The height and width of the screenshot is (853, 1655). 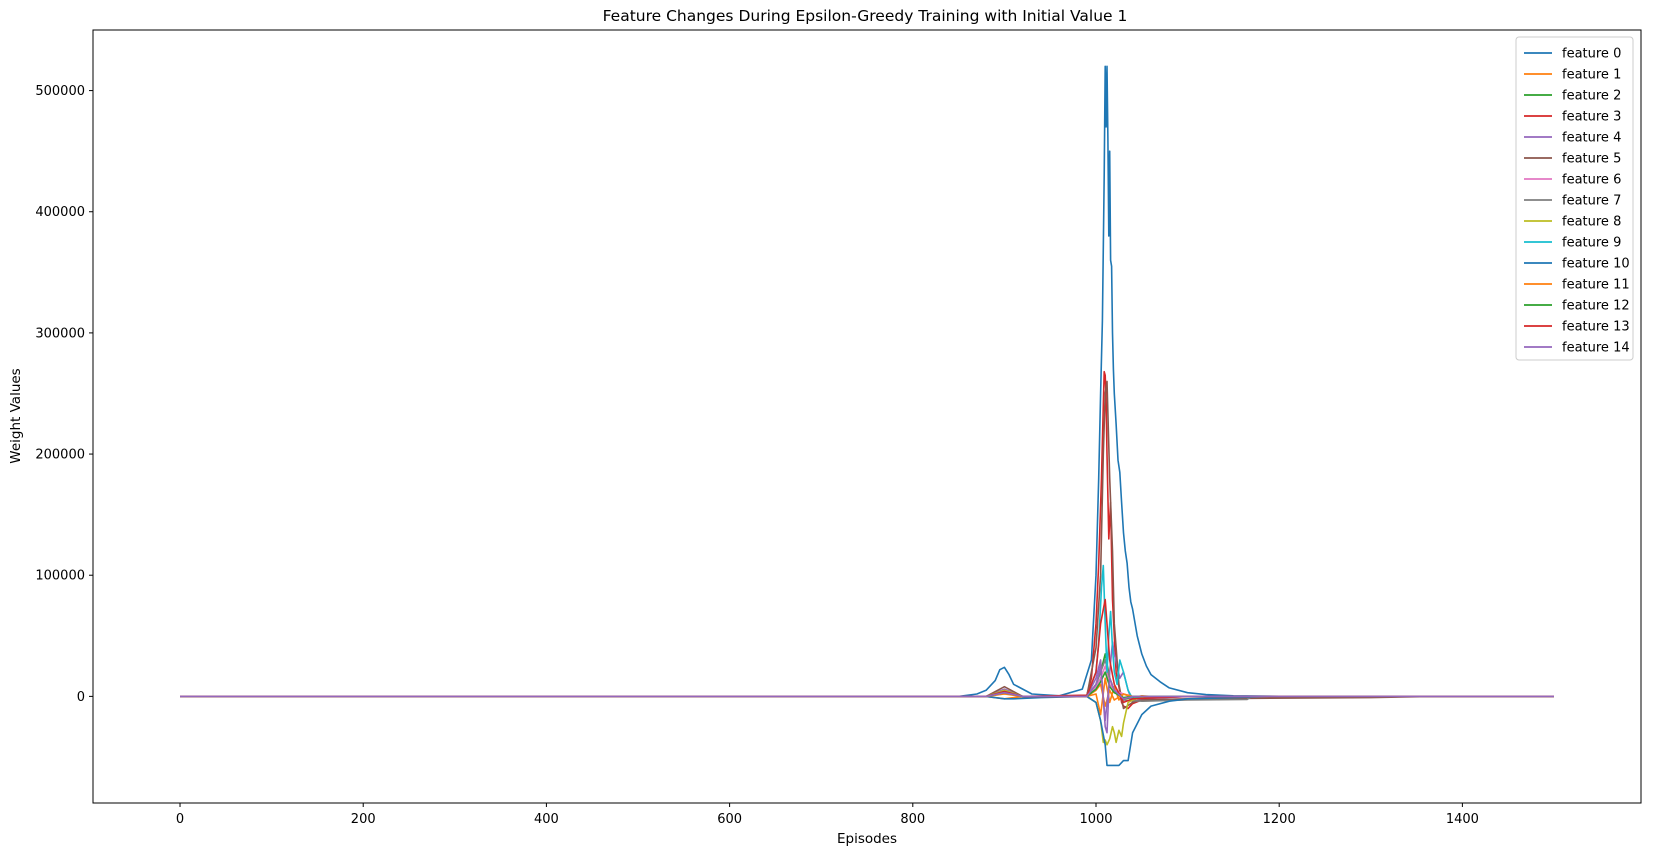 I want to click on legend-label-4: feature 4, so click(x=1591, y=138).